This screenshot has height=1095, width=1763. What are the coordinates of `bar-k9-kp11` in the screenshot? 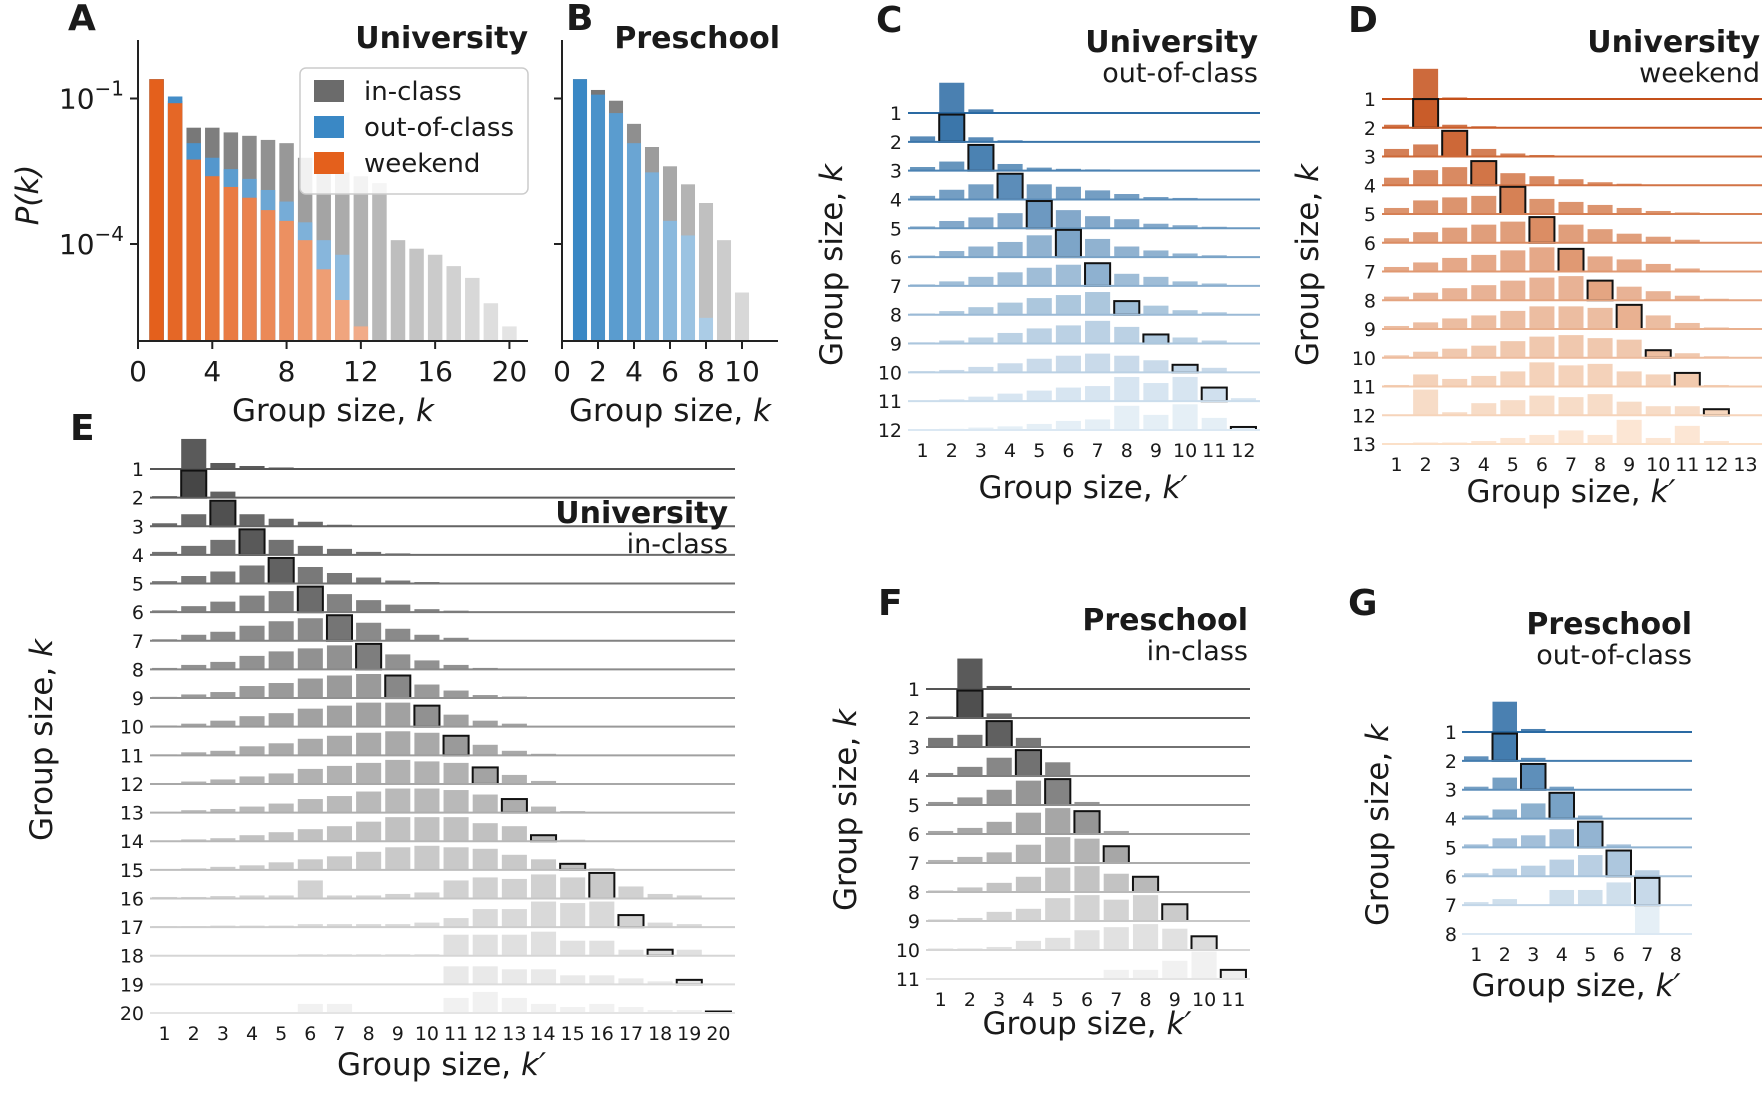 It's located at (1687, 325).